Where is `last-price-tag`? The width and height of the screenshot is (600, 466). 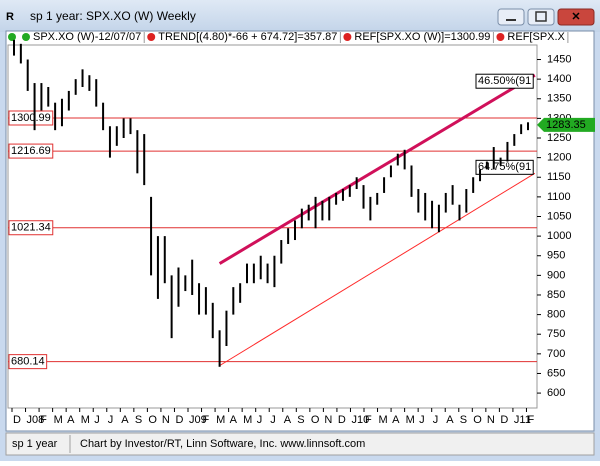 last-price-tag is located at coordinates (566, 124).